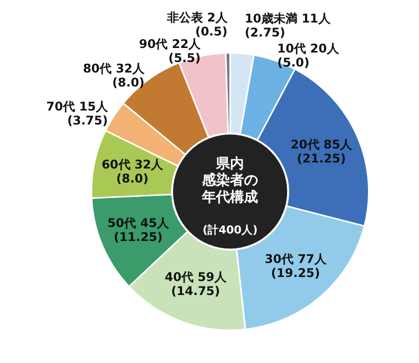 This screenshot has height=363, width=419. I want to click on slice-label: 10代 20人 (5.0), so click(308, 56).